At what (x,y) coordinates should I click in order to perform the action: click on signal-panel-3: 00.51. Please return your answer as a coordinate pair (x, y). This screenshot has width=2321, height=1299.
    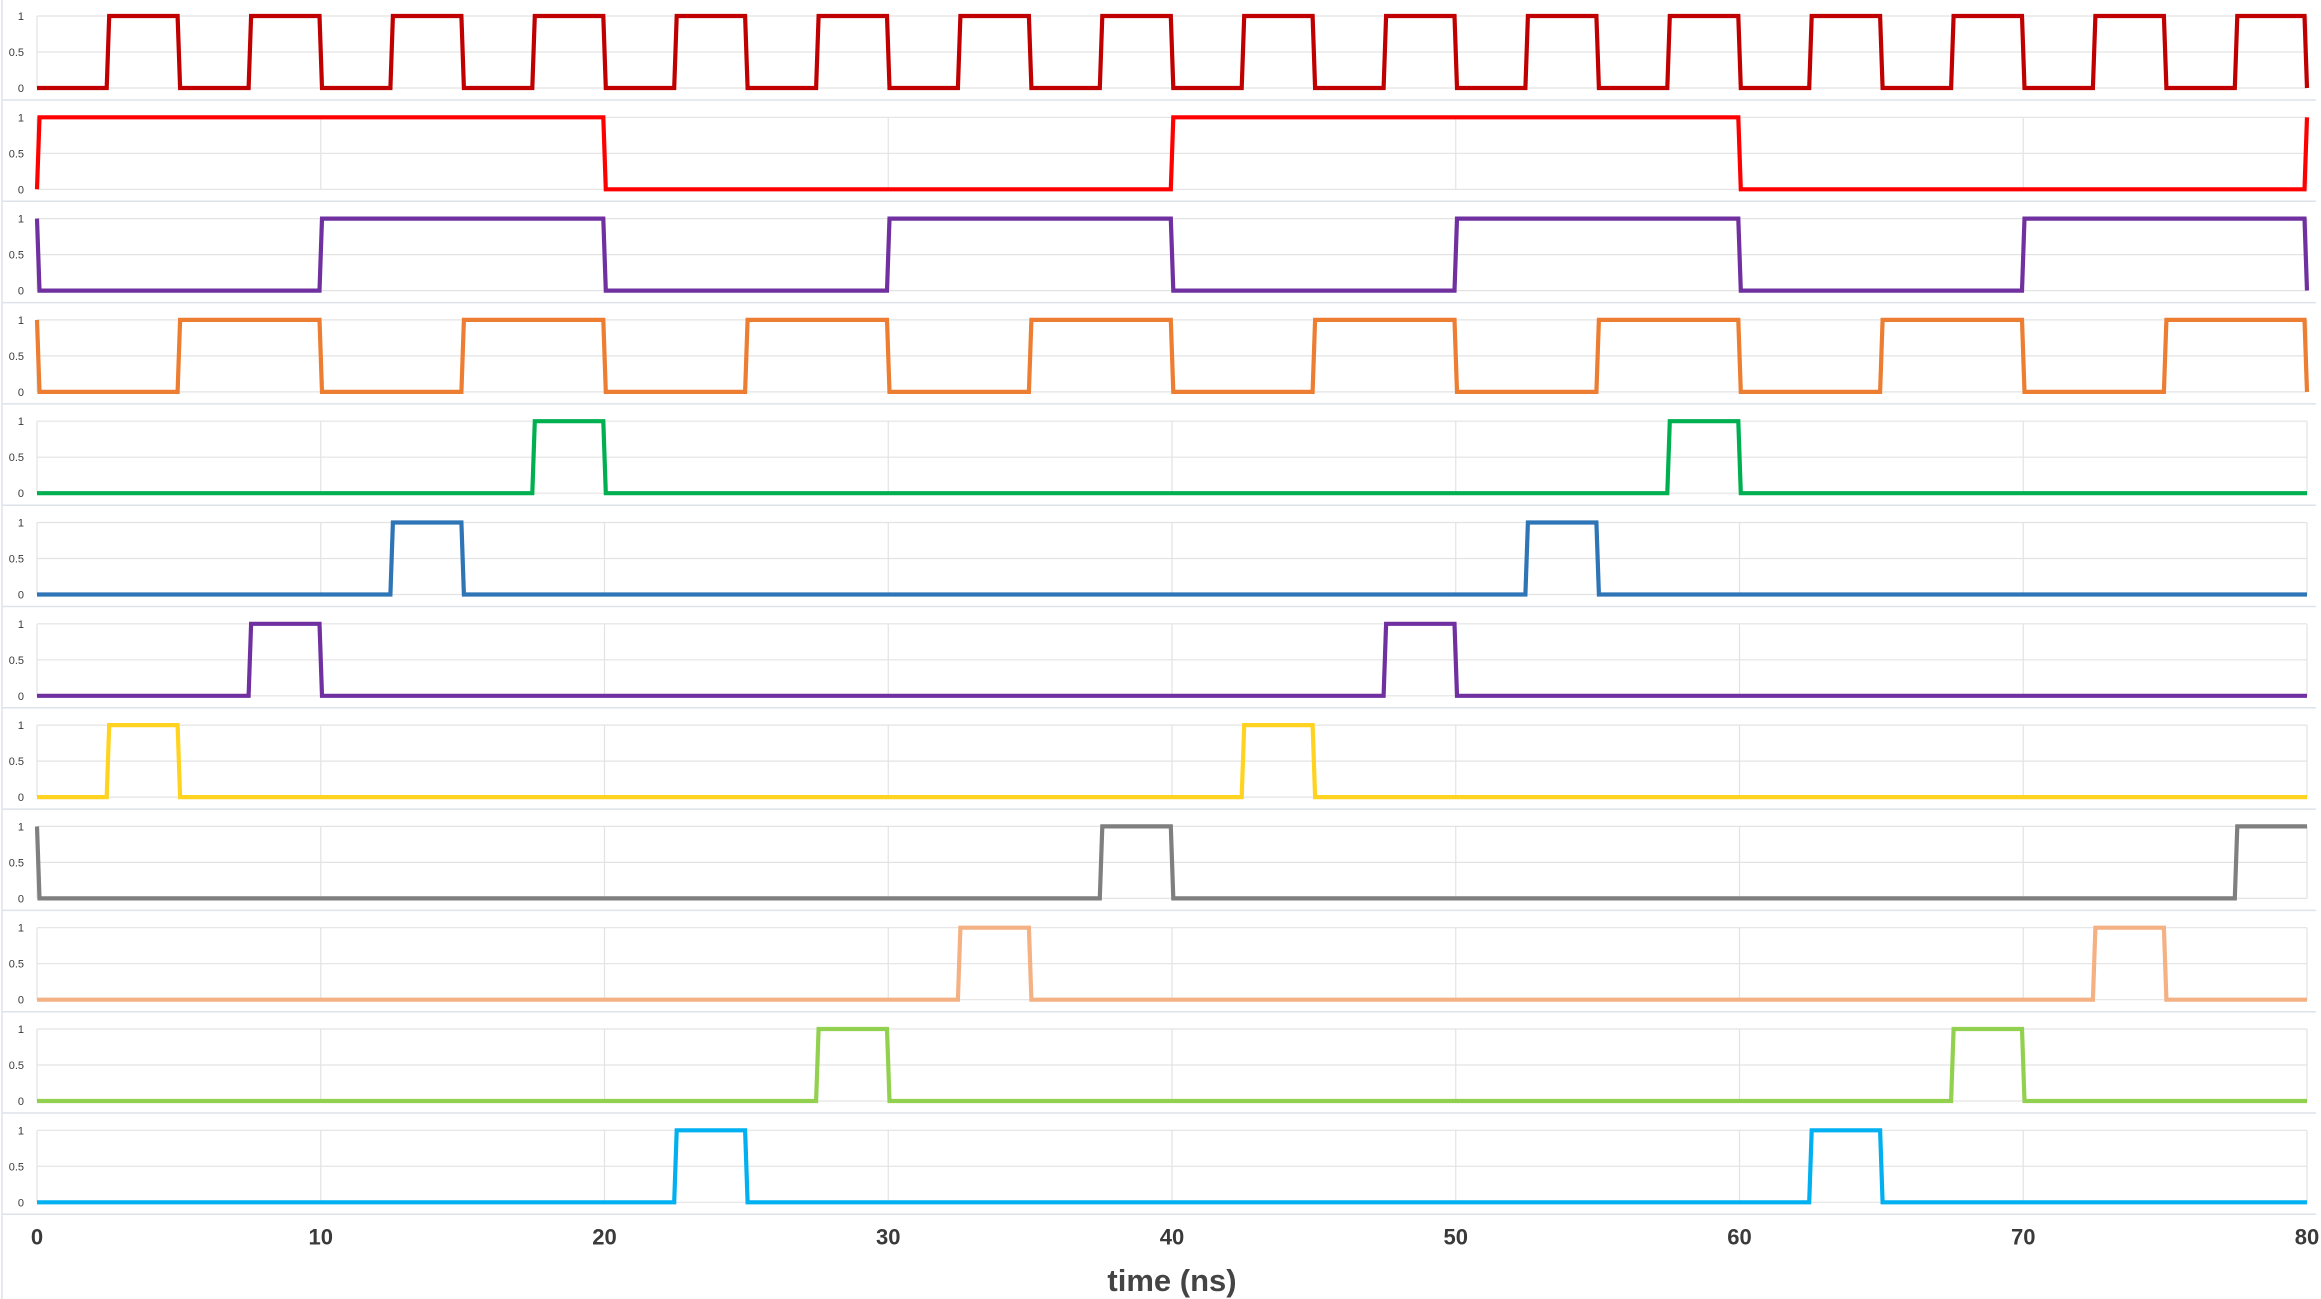
    Looking at the image, I should click on (1159, 259).